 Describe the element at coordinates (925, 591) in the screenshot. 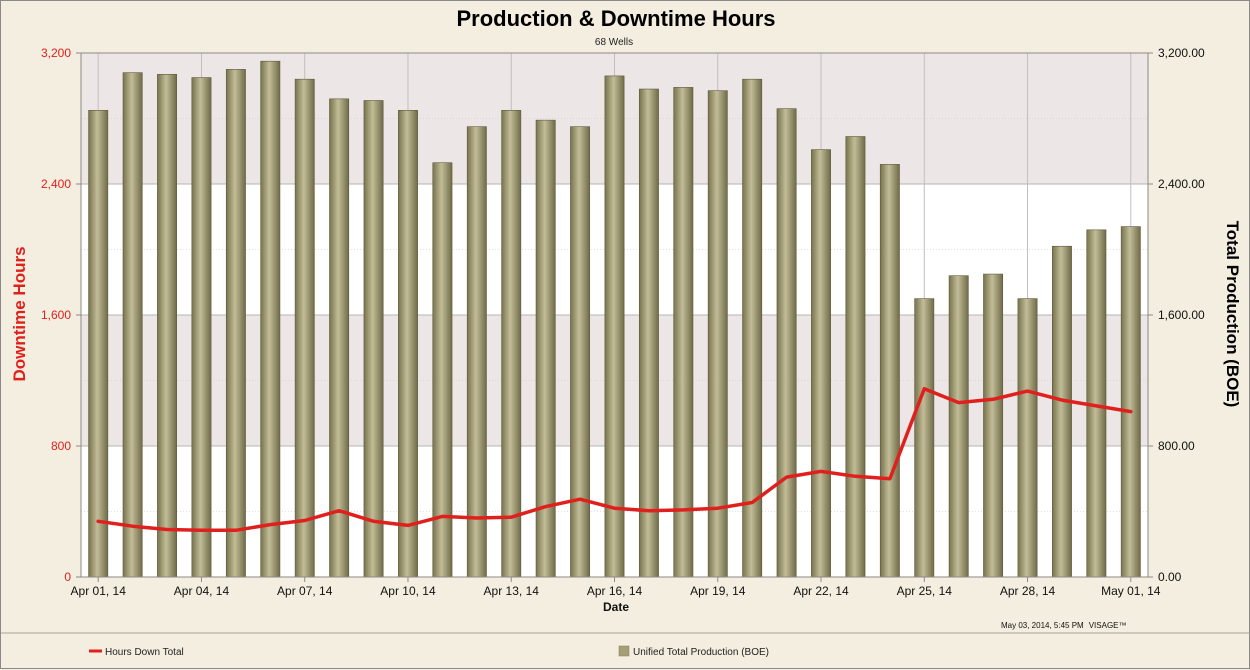

I see `x-tick-label: Apr 25, 14` at that location.